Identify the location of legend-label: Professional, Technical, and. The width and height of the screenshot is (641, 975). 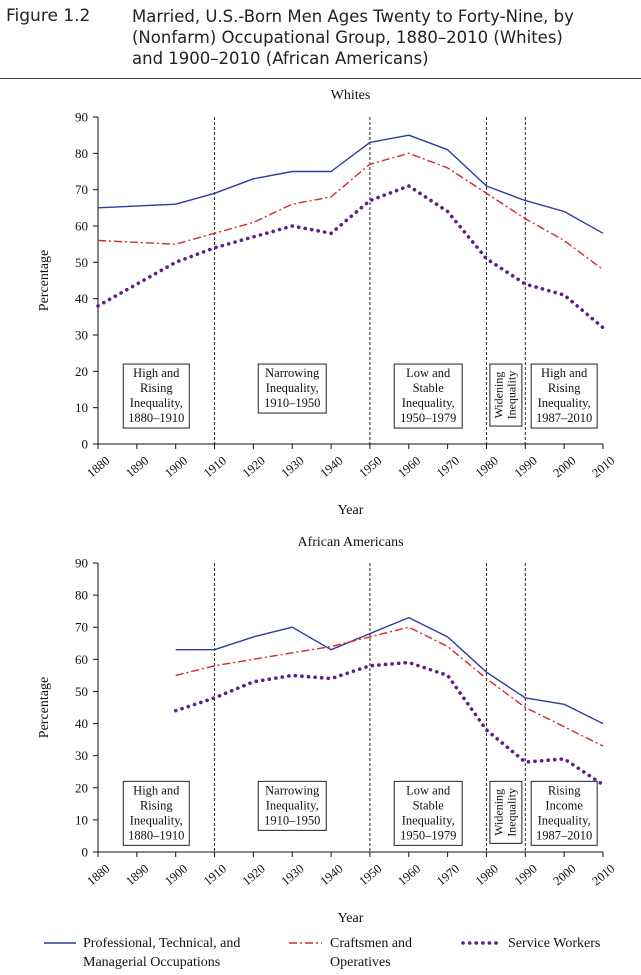
(162, 943).